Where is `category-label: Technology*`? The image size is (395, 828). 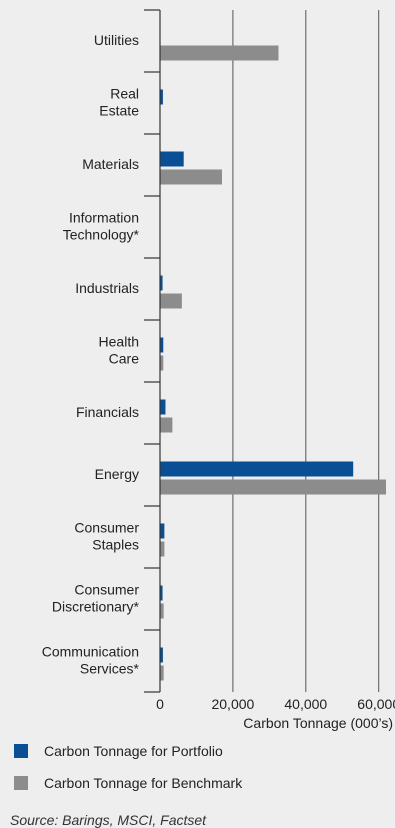 category-label: Technology* is located at coordinates (101, 235).